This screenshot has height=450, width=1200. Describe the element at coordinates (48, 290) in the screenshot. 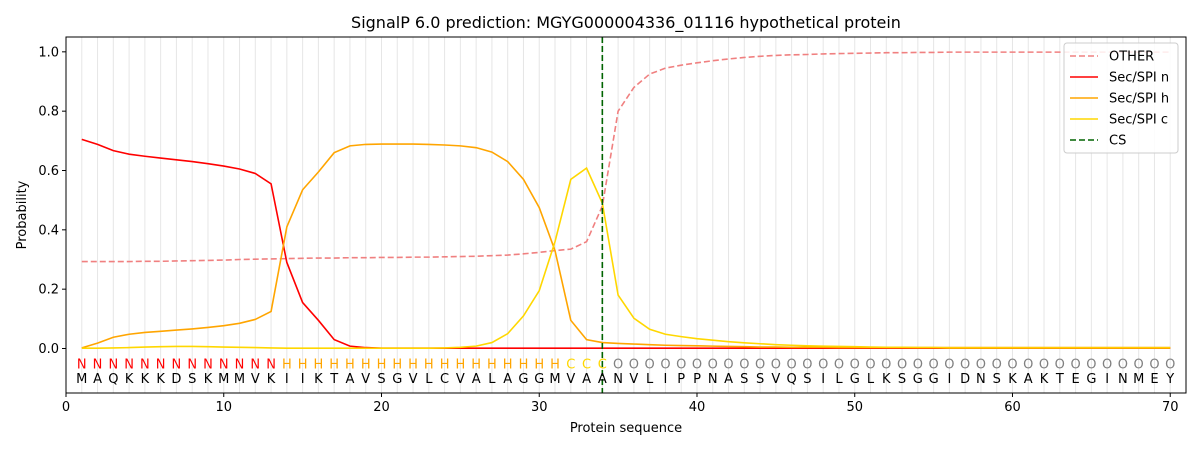

I see `y-tick-label: 0.2` at that location.